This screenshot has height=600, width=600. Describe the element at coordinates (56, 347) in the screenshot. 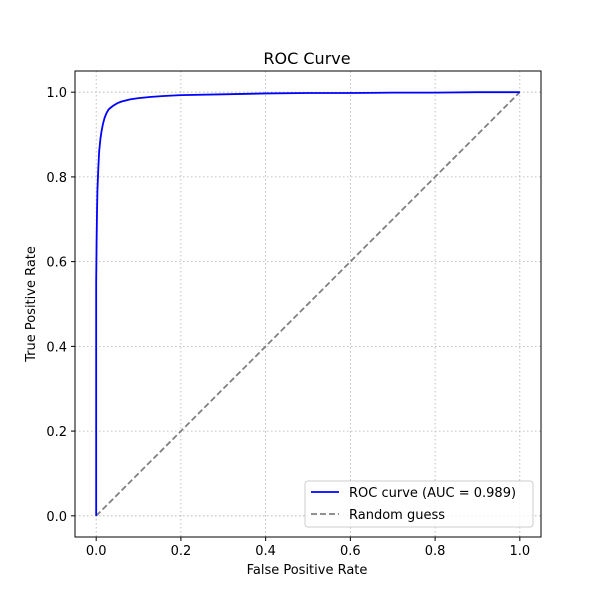

I see `y-tick-label: 0.4` at that location.